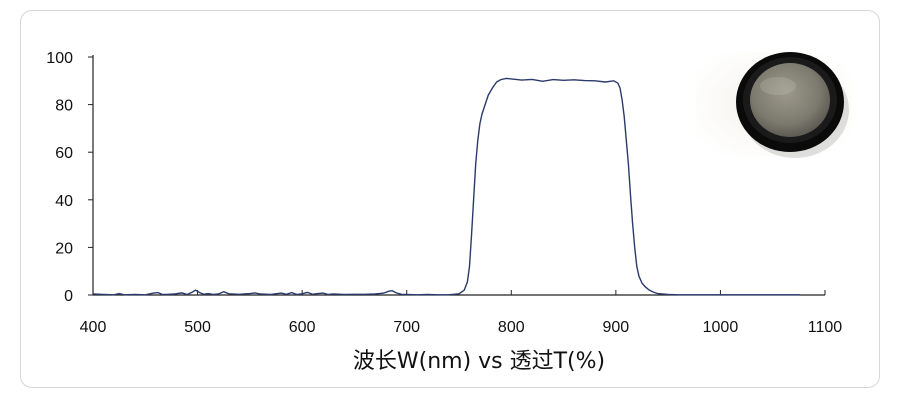 This screenshot has height=400, width=900. Describe the element at coordinates (406, 327) in the screenshot. I see `x-tick-label: 700` at that location.